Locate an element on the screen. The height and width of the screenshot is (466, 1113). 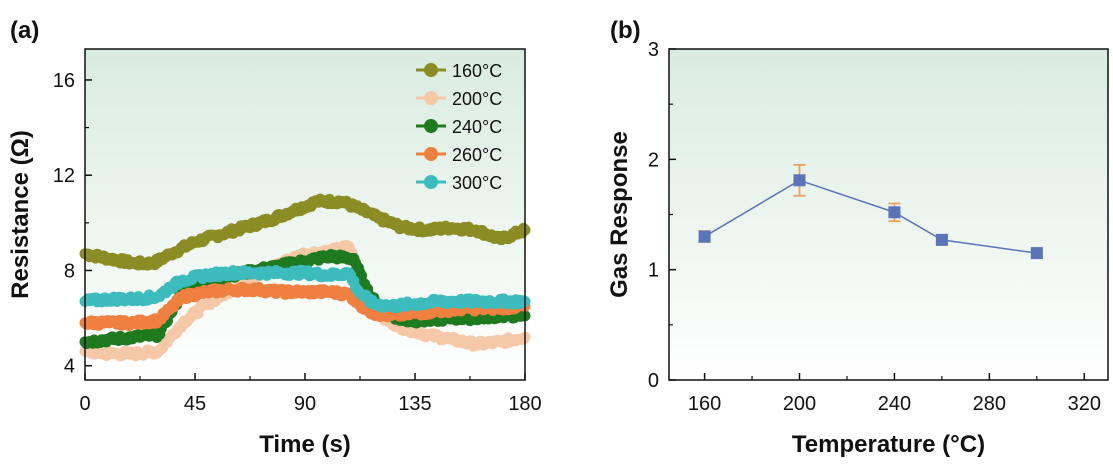
panel-label: (a) is located at coordinates (24, 30).